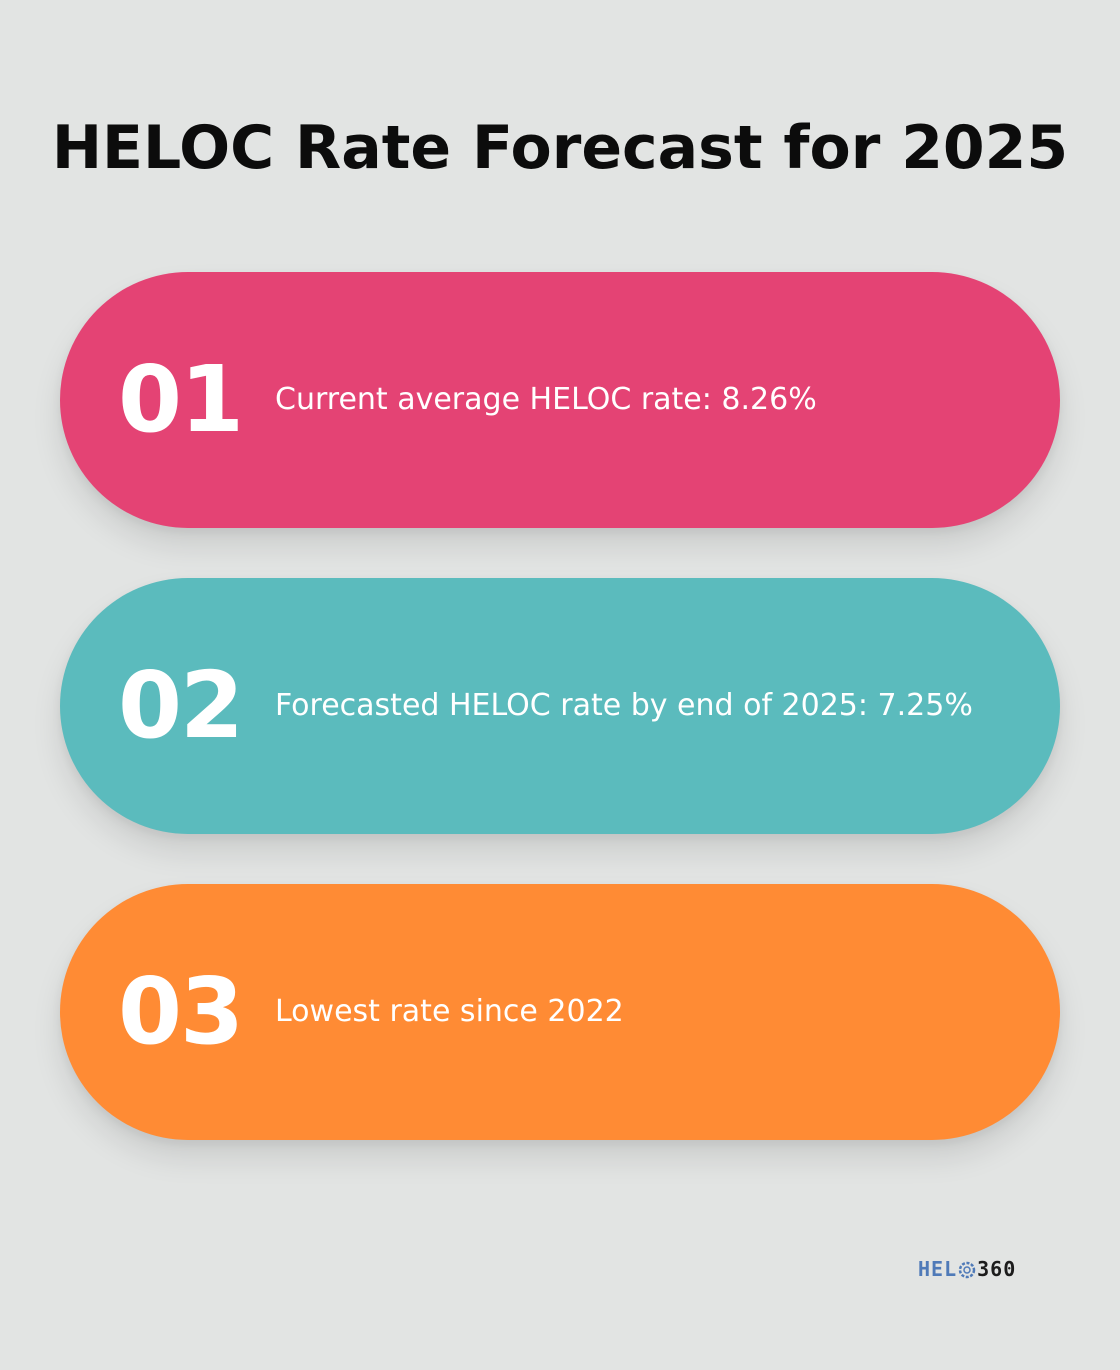 This screenshot has height=1370, width=1120. I want to click on card-number: 01, so click(181, 399).